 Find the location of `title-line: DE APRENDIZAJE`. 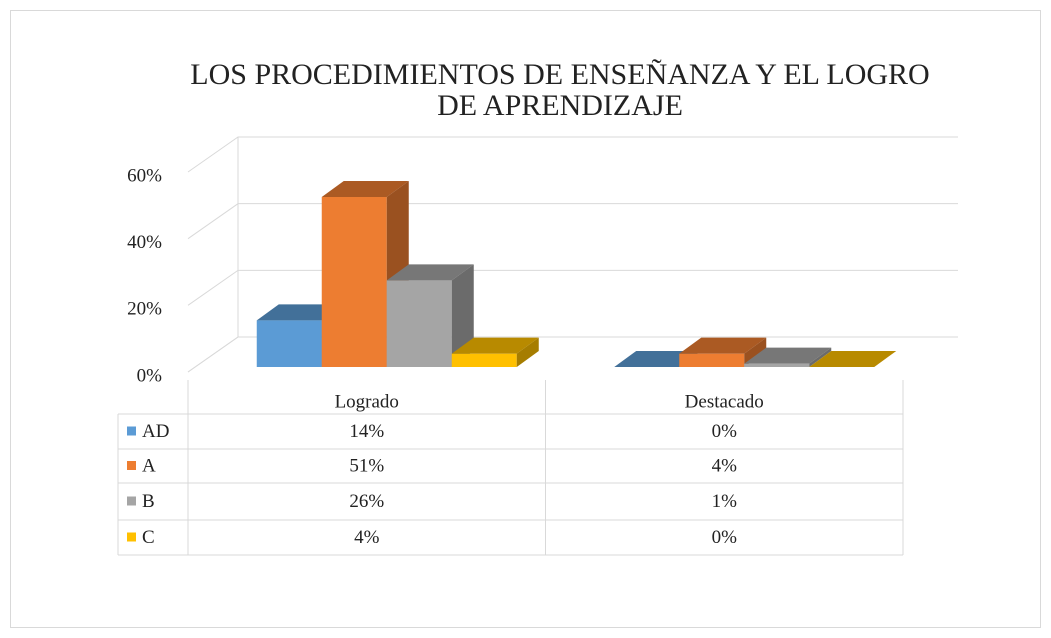

title-line: DE APRENDIZAJE is located at coordinates (560, 105).